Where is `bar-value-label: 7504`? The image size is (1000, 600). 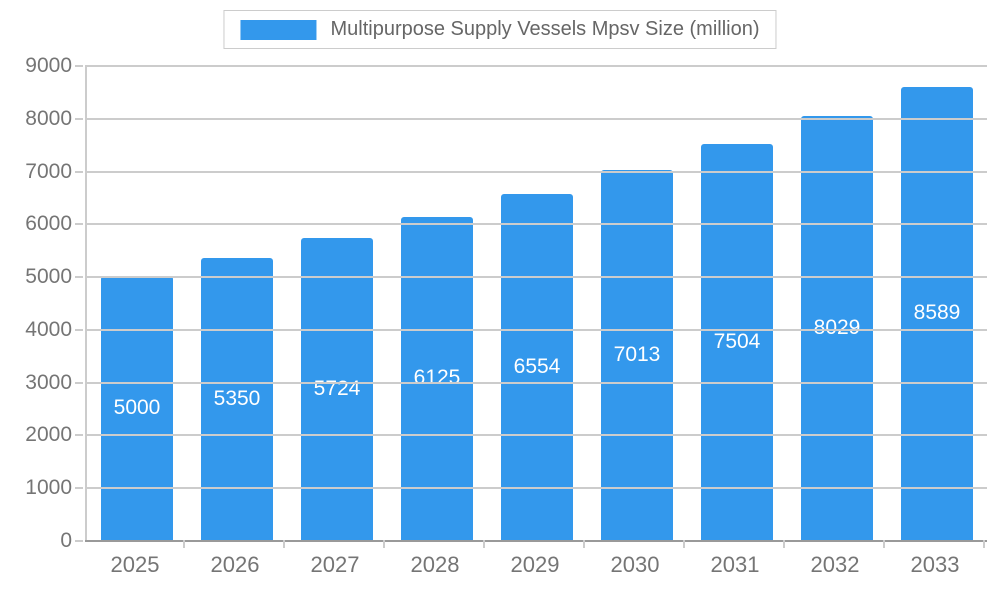
bar-value-label: 7504 is located at coordinates (737, 341).